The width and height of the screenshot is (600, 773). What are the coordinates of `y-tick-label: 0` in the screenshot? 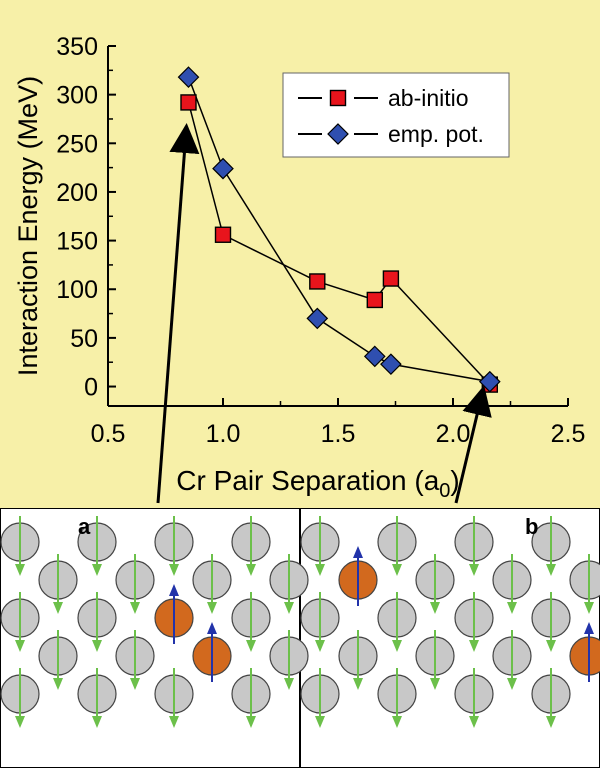 It's located at (91, 388).